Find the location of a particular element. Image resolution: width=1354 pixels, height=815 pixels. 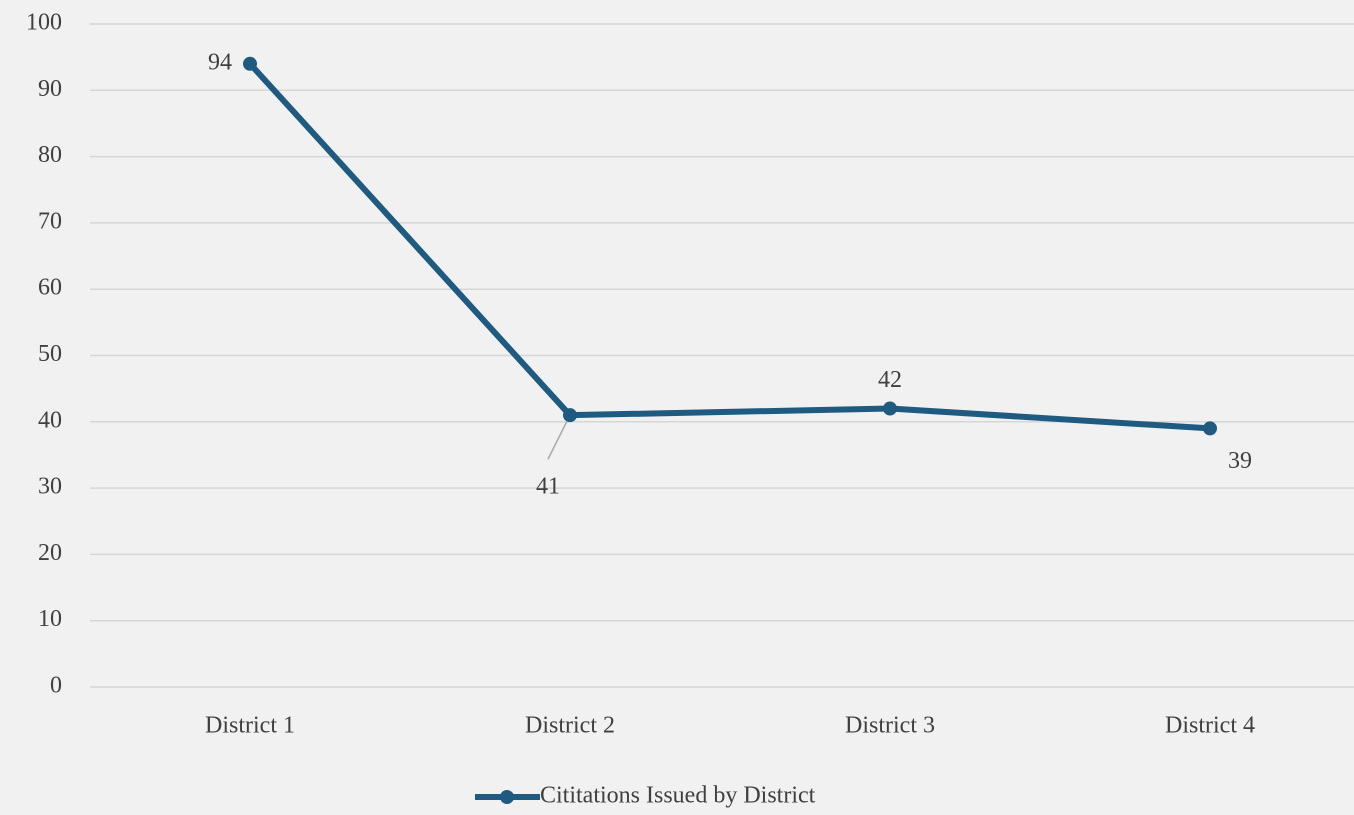

x-tick-label: District 1 is located at coordinates (250, 726).